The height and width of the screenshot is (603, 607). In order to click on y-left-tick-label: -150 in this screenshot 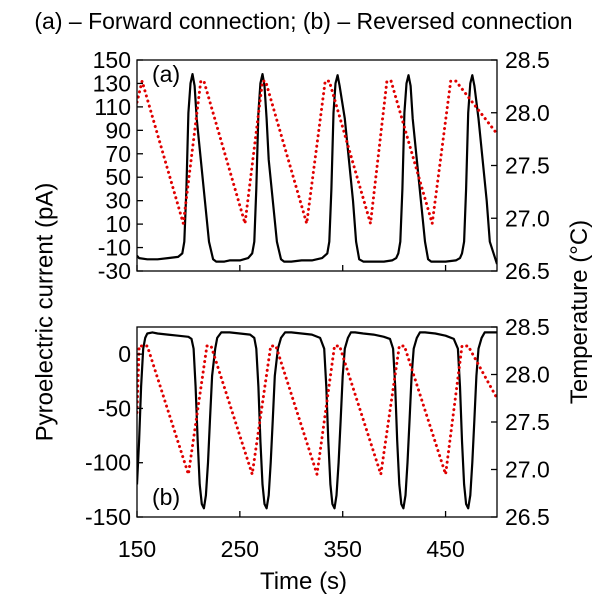, I will do `click(108, 517)`.